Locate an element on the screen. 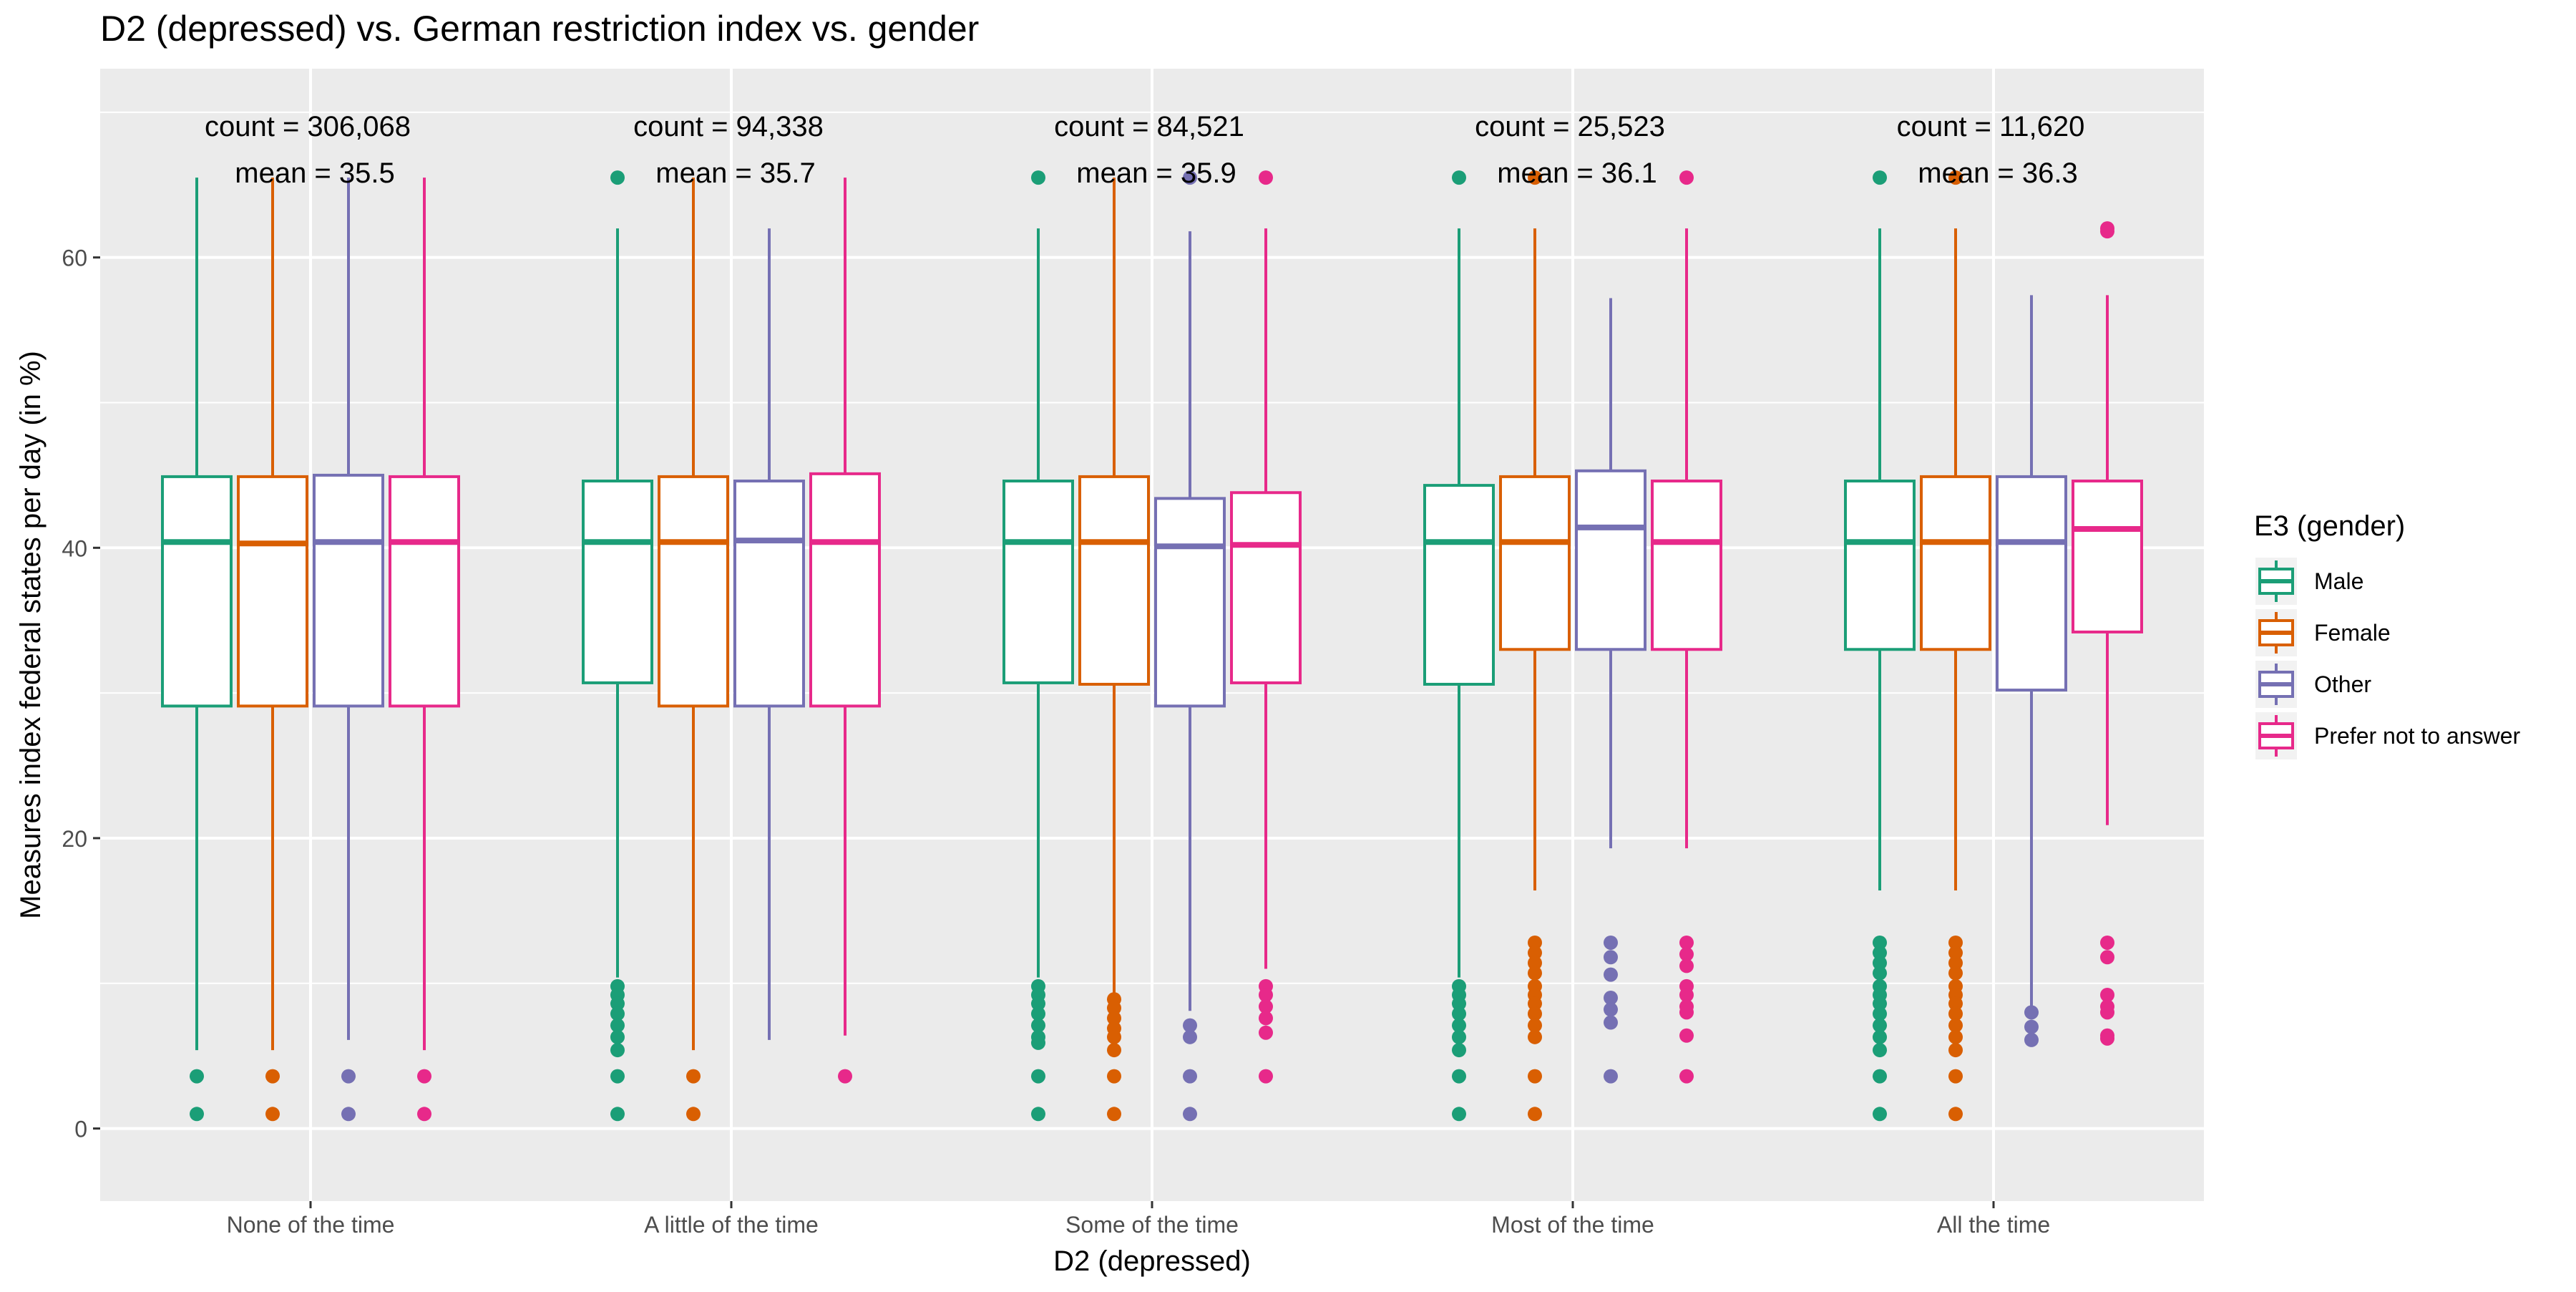  legend-item: Other is located at coordinates (2313, 684).